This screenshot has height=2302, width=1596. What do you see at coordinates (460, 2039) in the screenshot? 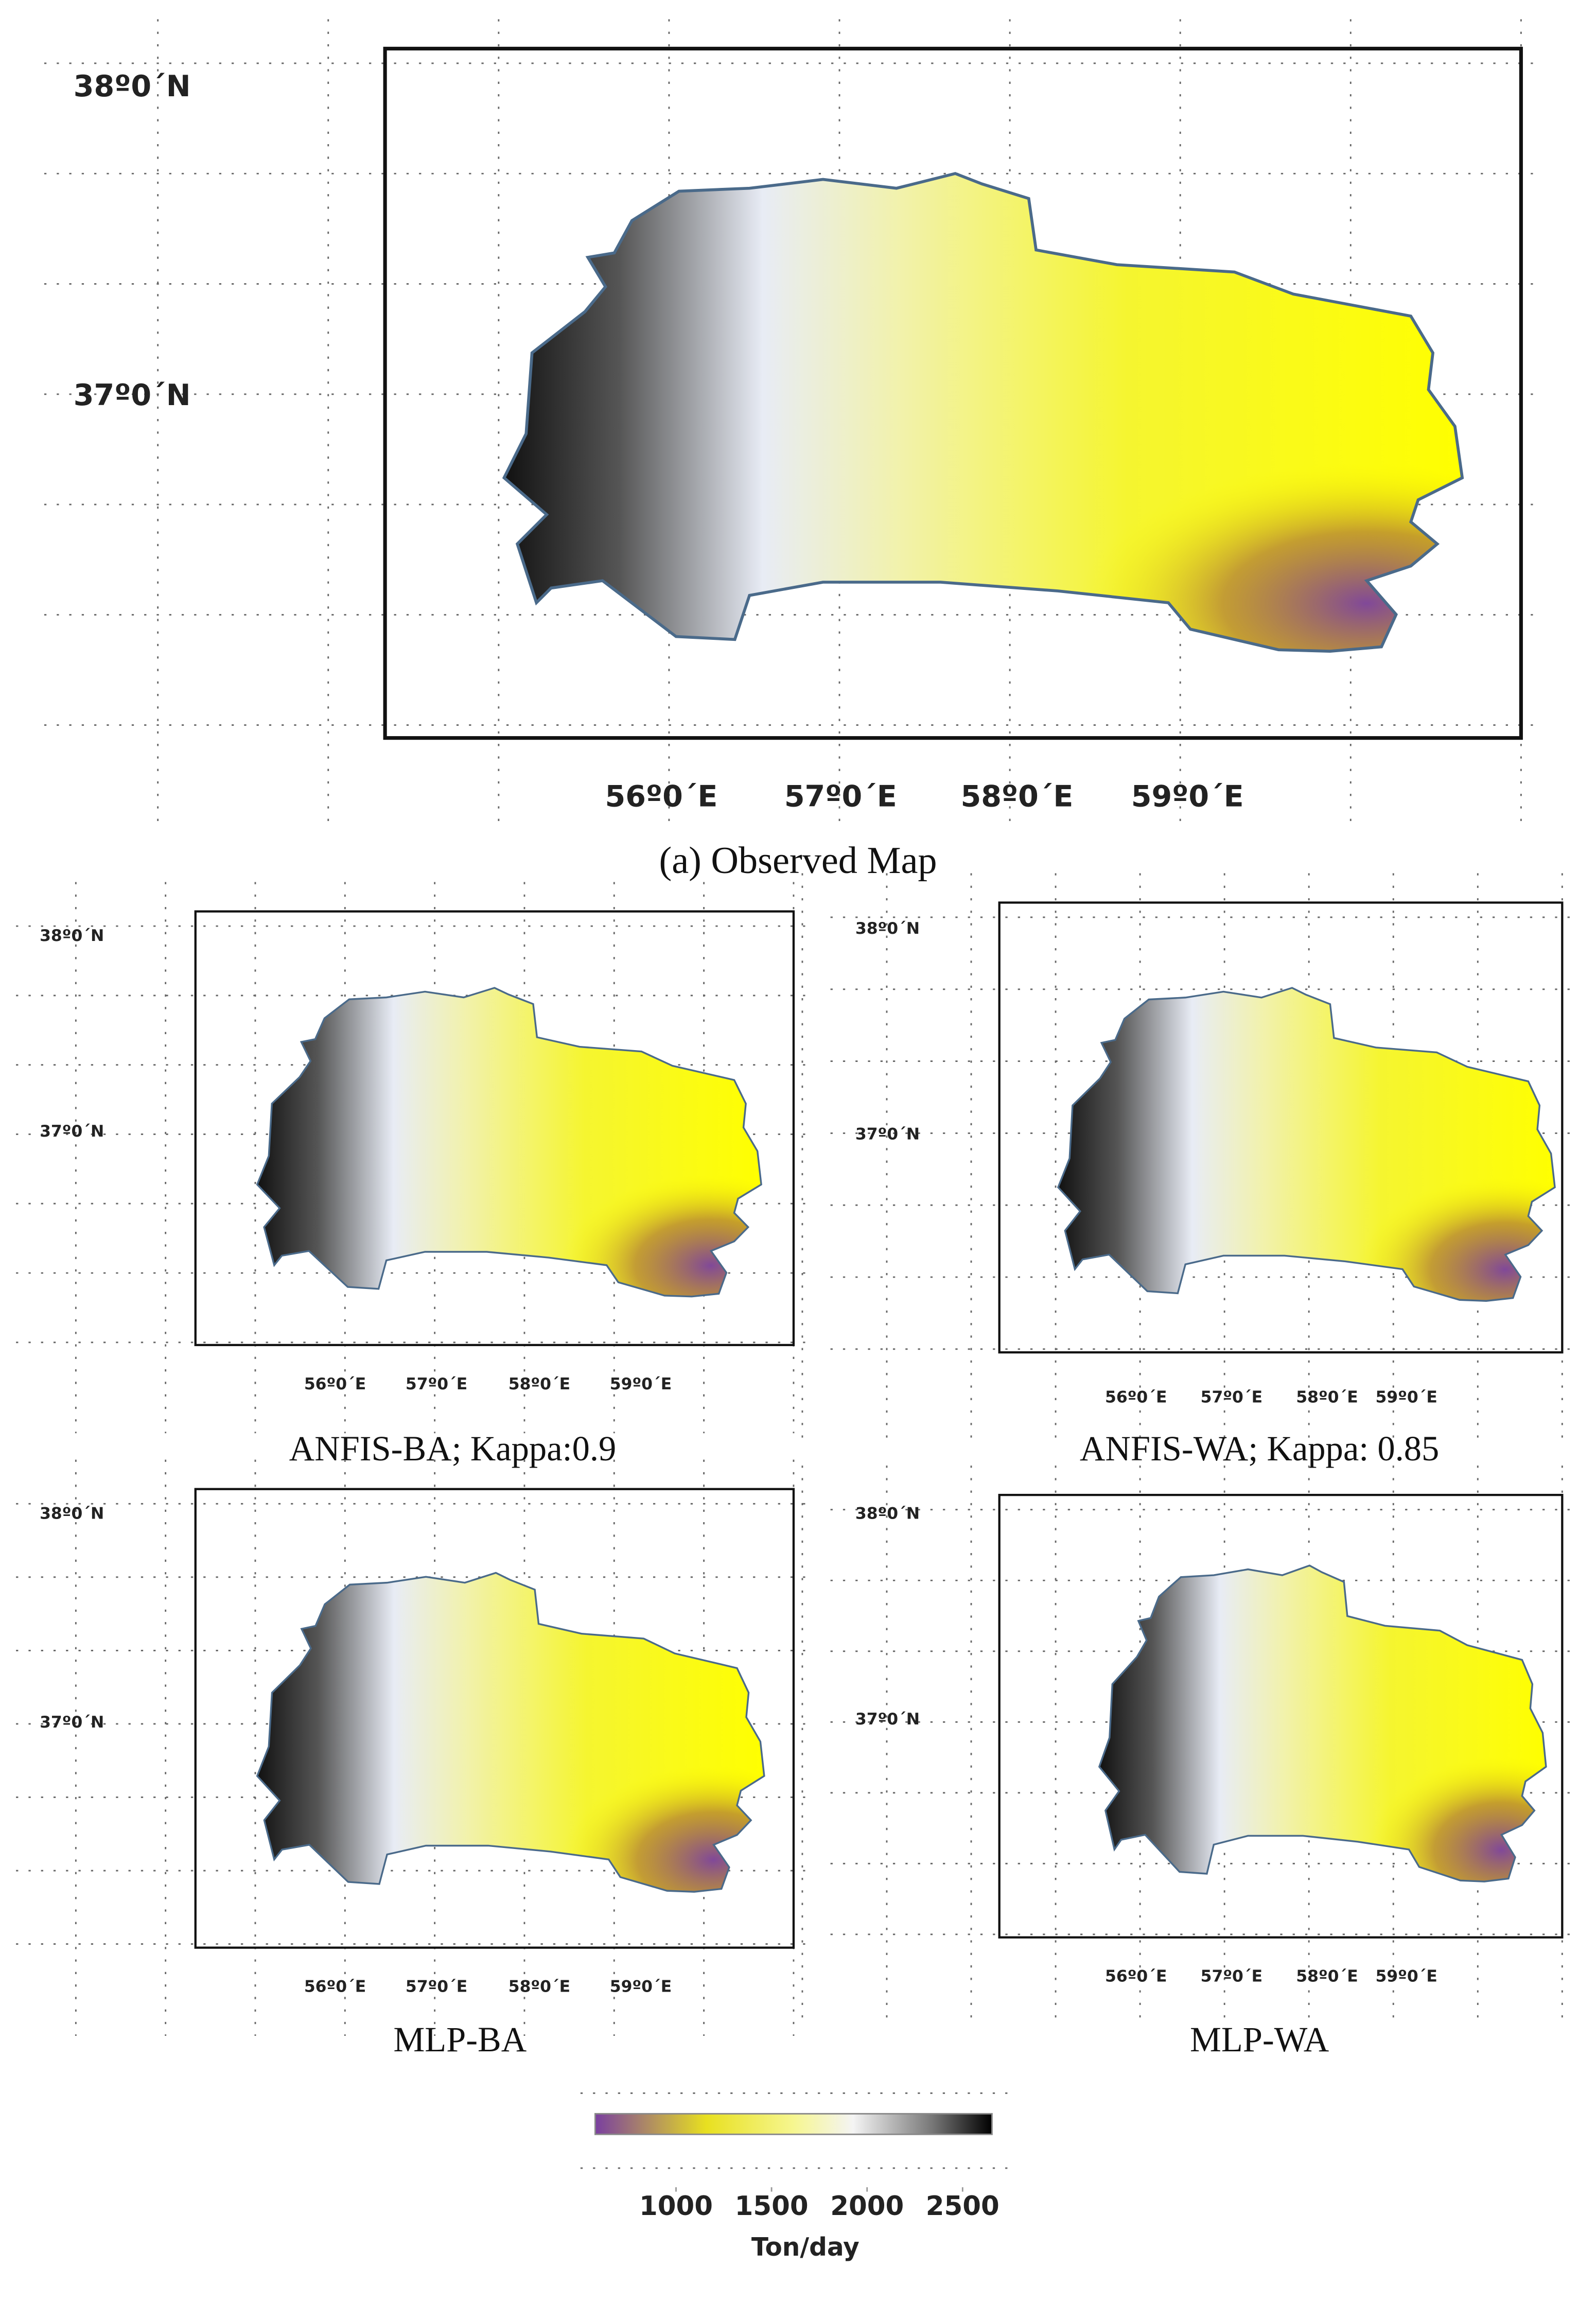
I see `map-caption: MLP-BA` at bounding box center [460, 2039].